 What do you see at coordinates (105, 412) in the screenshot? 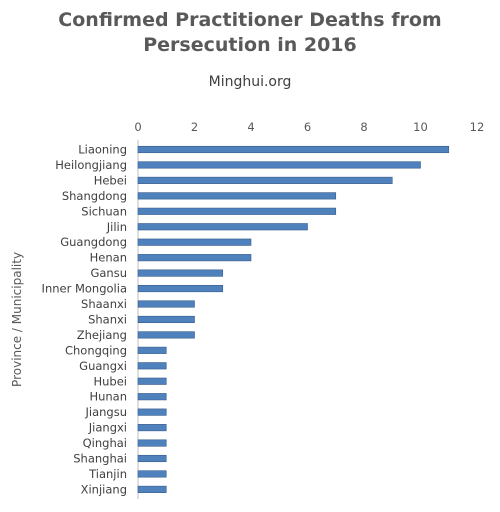
I see `category-label: Jiangsu` at bounding box center [105, 412].